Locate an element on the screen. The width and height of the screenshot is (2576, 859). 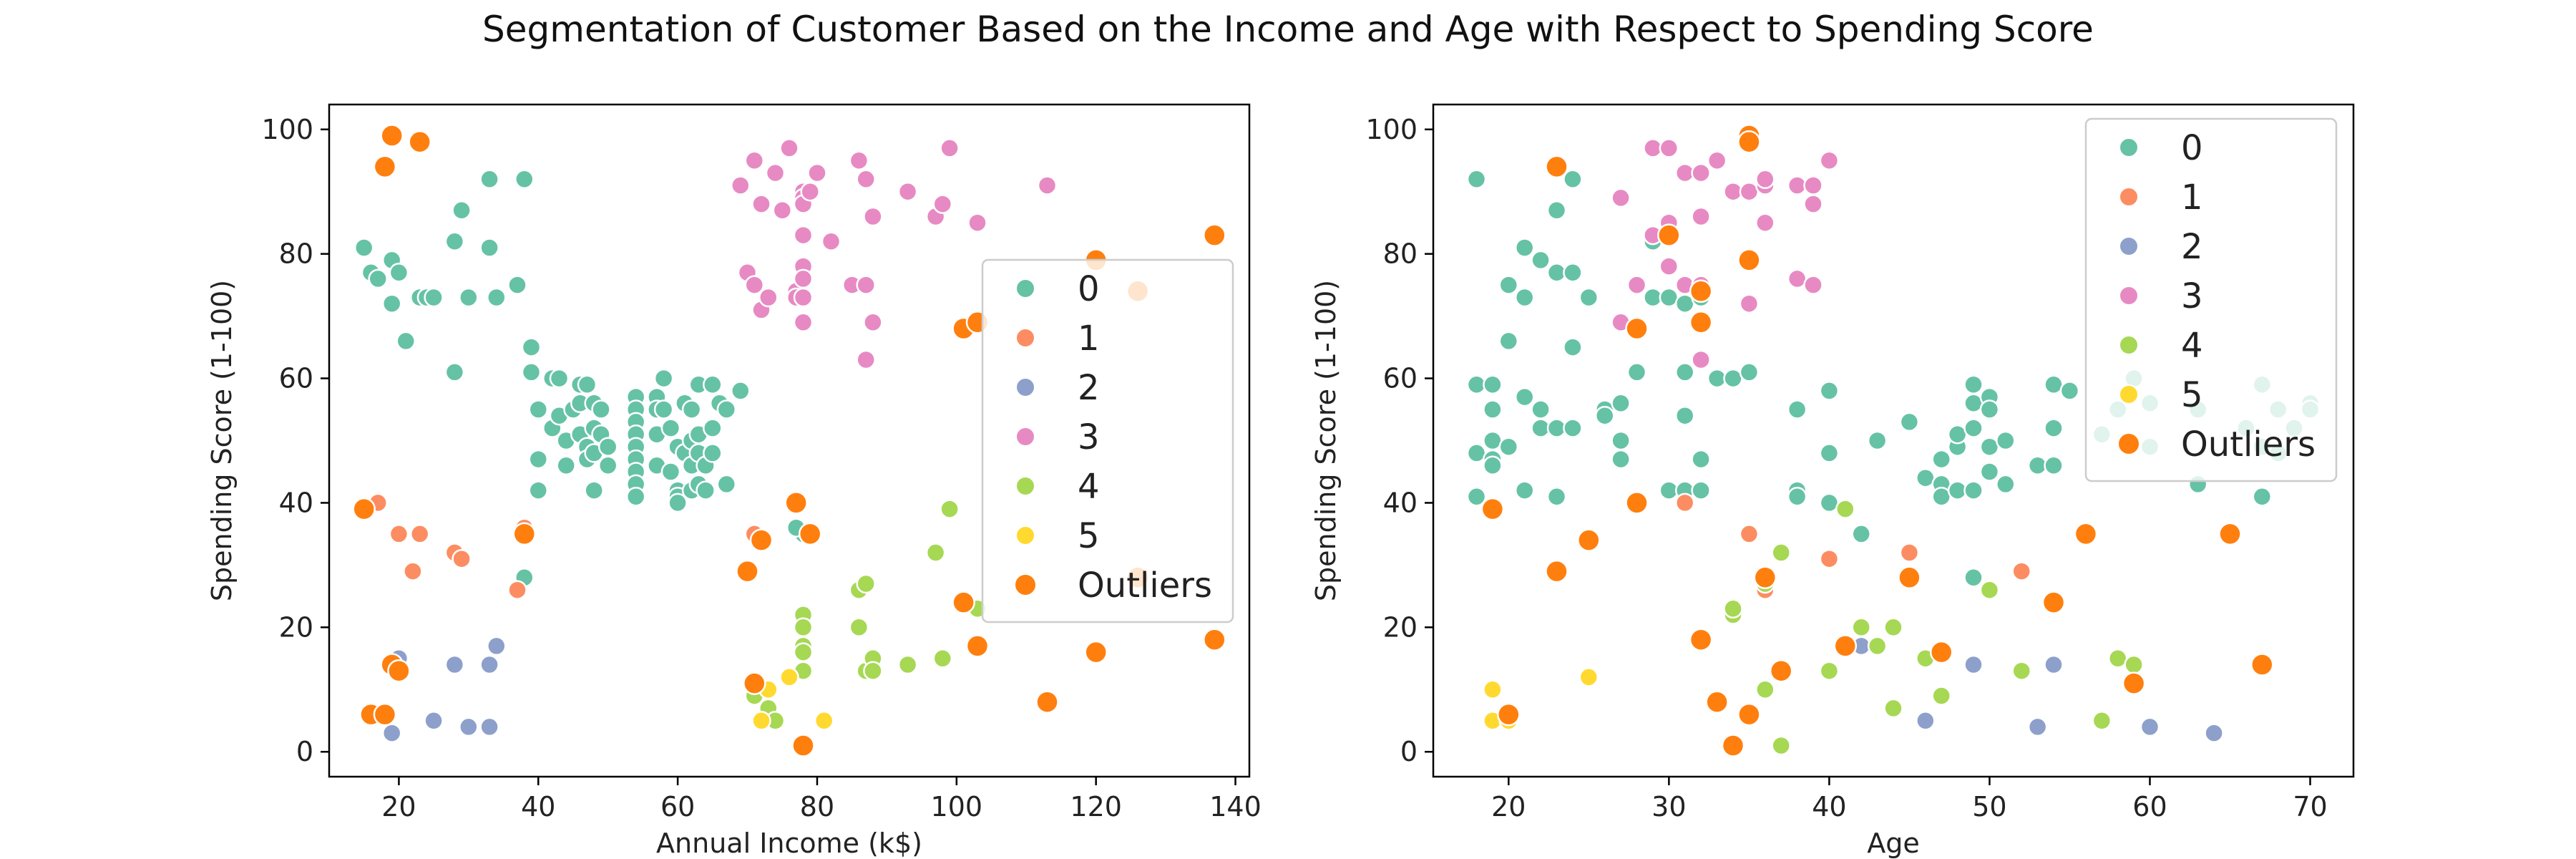
x-tick-label: 40 is located at coordinates (1829, 806).